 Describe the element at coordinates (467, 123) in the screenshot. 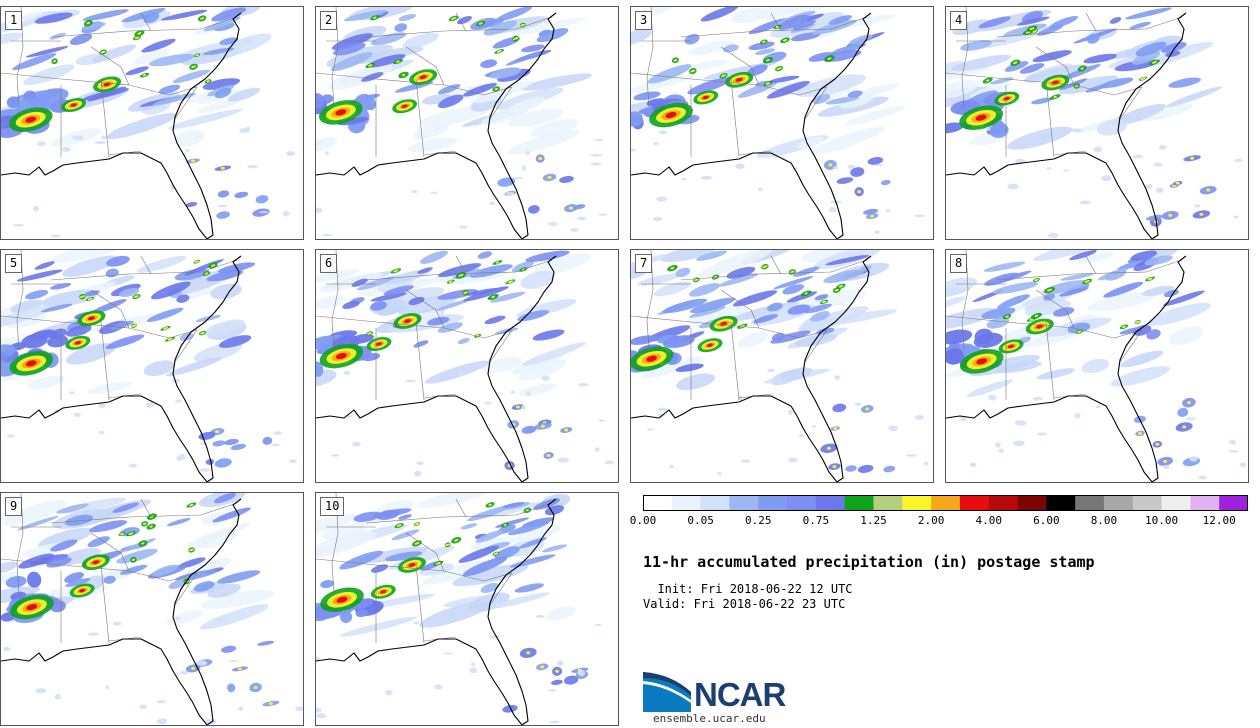

I see `member-panel-2: 2` at that location.